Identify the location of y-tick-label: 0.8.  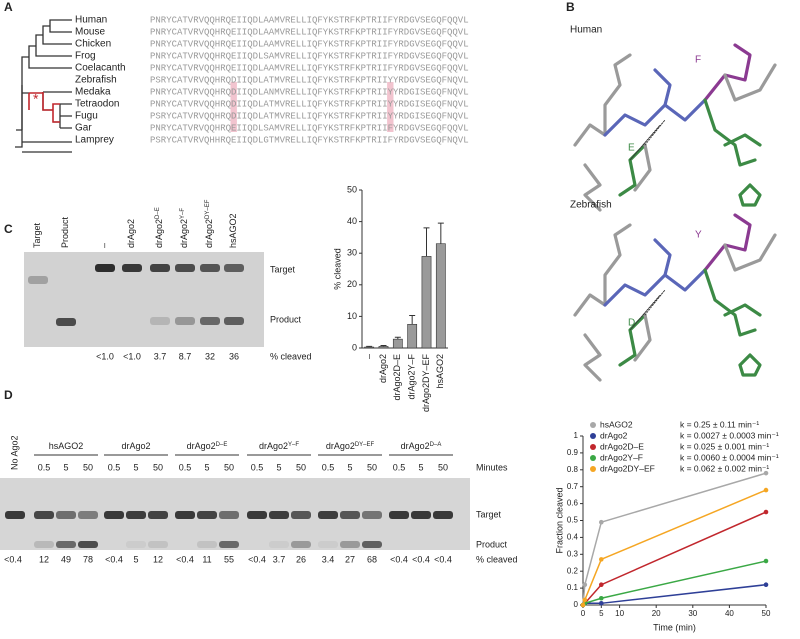
(573, 469).